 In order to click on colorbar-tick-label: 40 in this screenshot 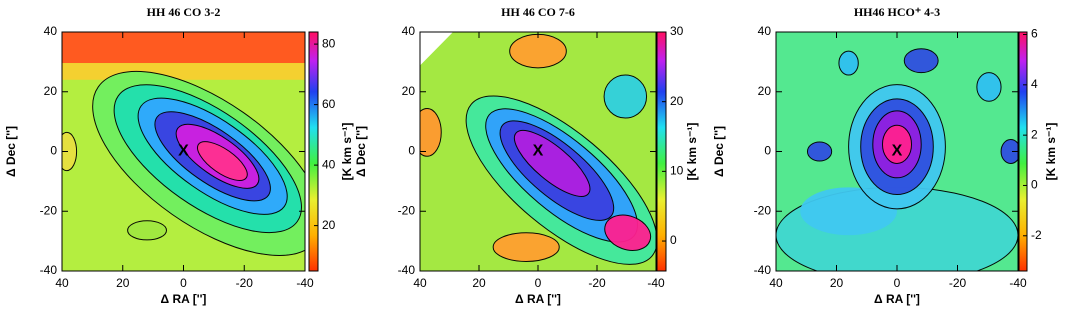, I will do `click(329, 164)`.